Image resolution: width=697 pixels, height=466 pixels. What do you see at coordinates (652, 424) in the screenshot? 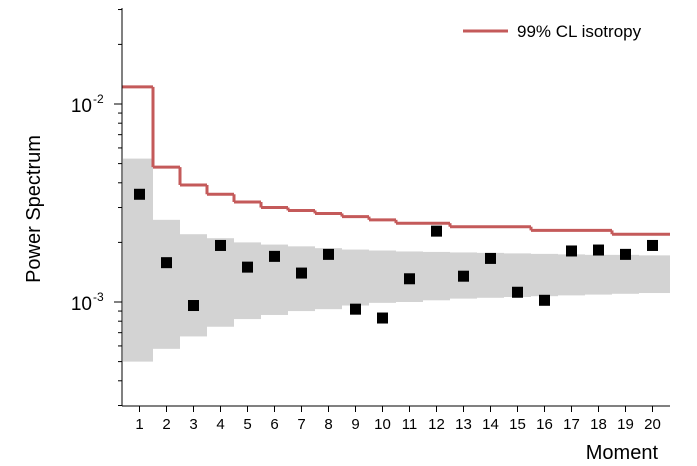
I see `x-tick-label: 20` at bounding box center [652, 424].